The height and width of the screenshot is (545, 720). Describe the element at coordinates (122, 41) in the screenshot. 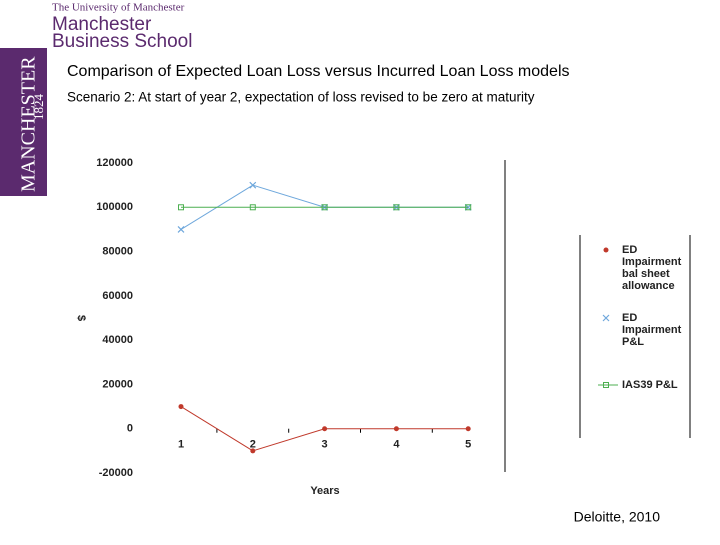

I see `logo-school: Business School` at that location.